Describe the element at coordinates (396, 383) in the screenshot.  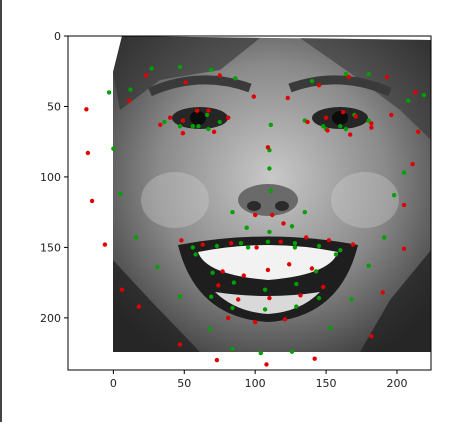
I see `x-tick-label: 200` at that location.